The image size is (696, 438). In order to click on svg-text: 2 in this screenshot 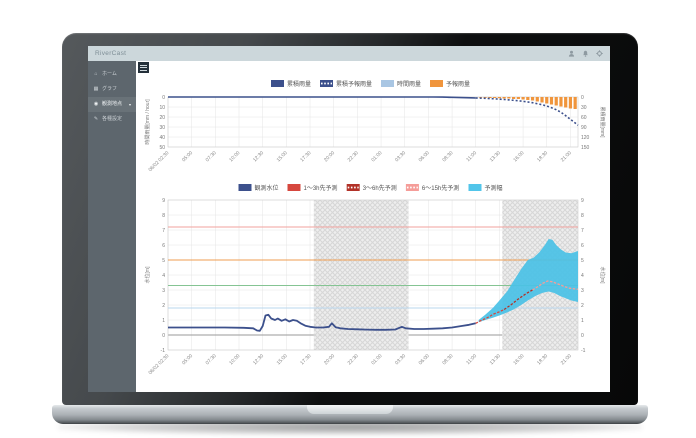, I will do `click(582, 306)`.